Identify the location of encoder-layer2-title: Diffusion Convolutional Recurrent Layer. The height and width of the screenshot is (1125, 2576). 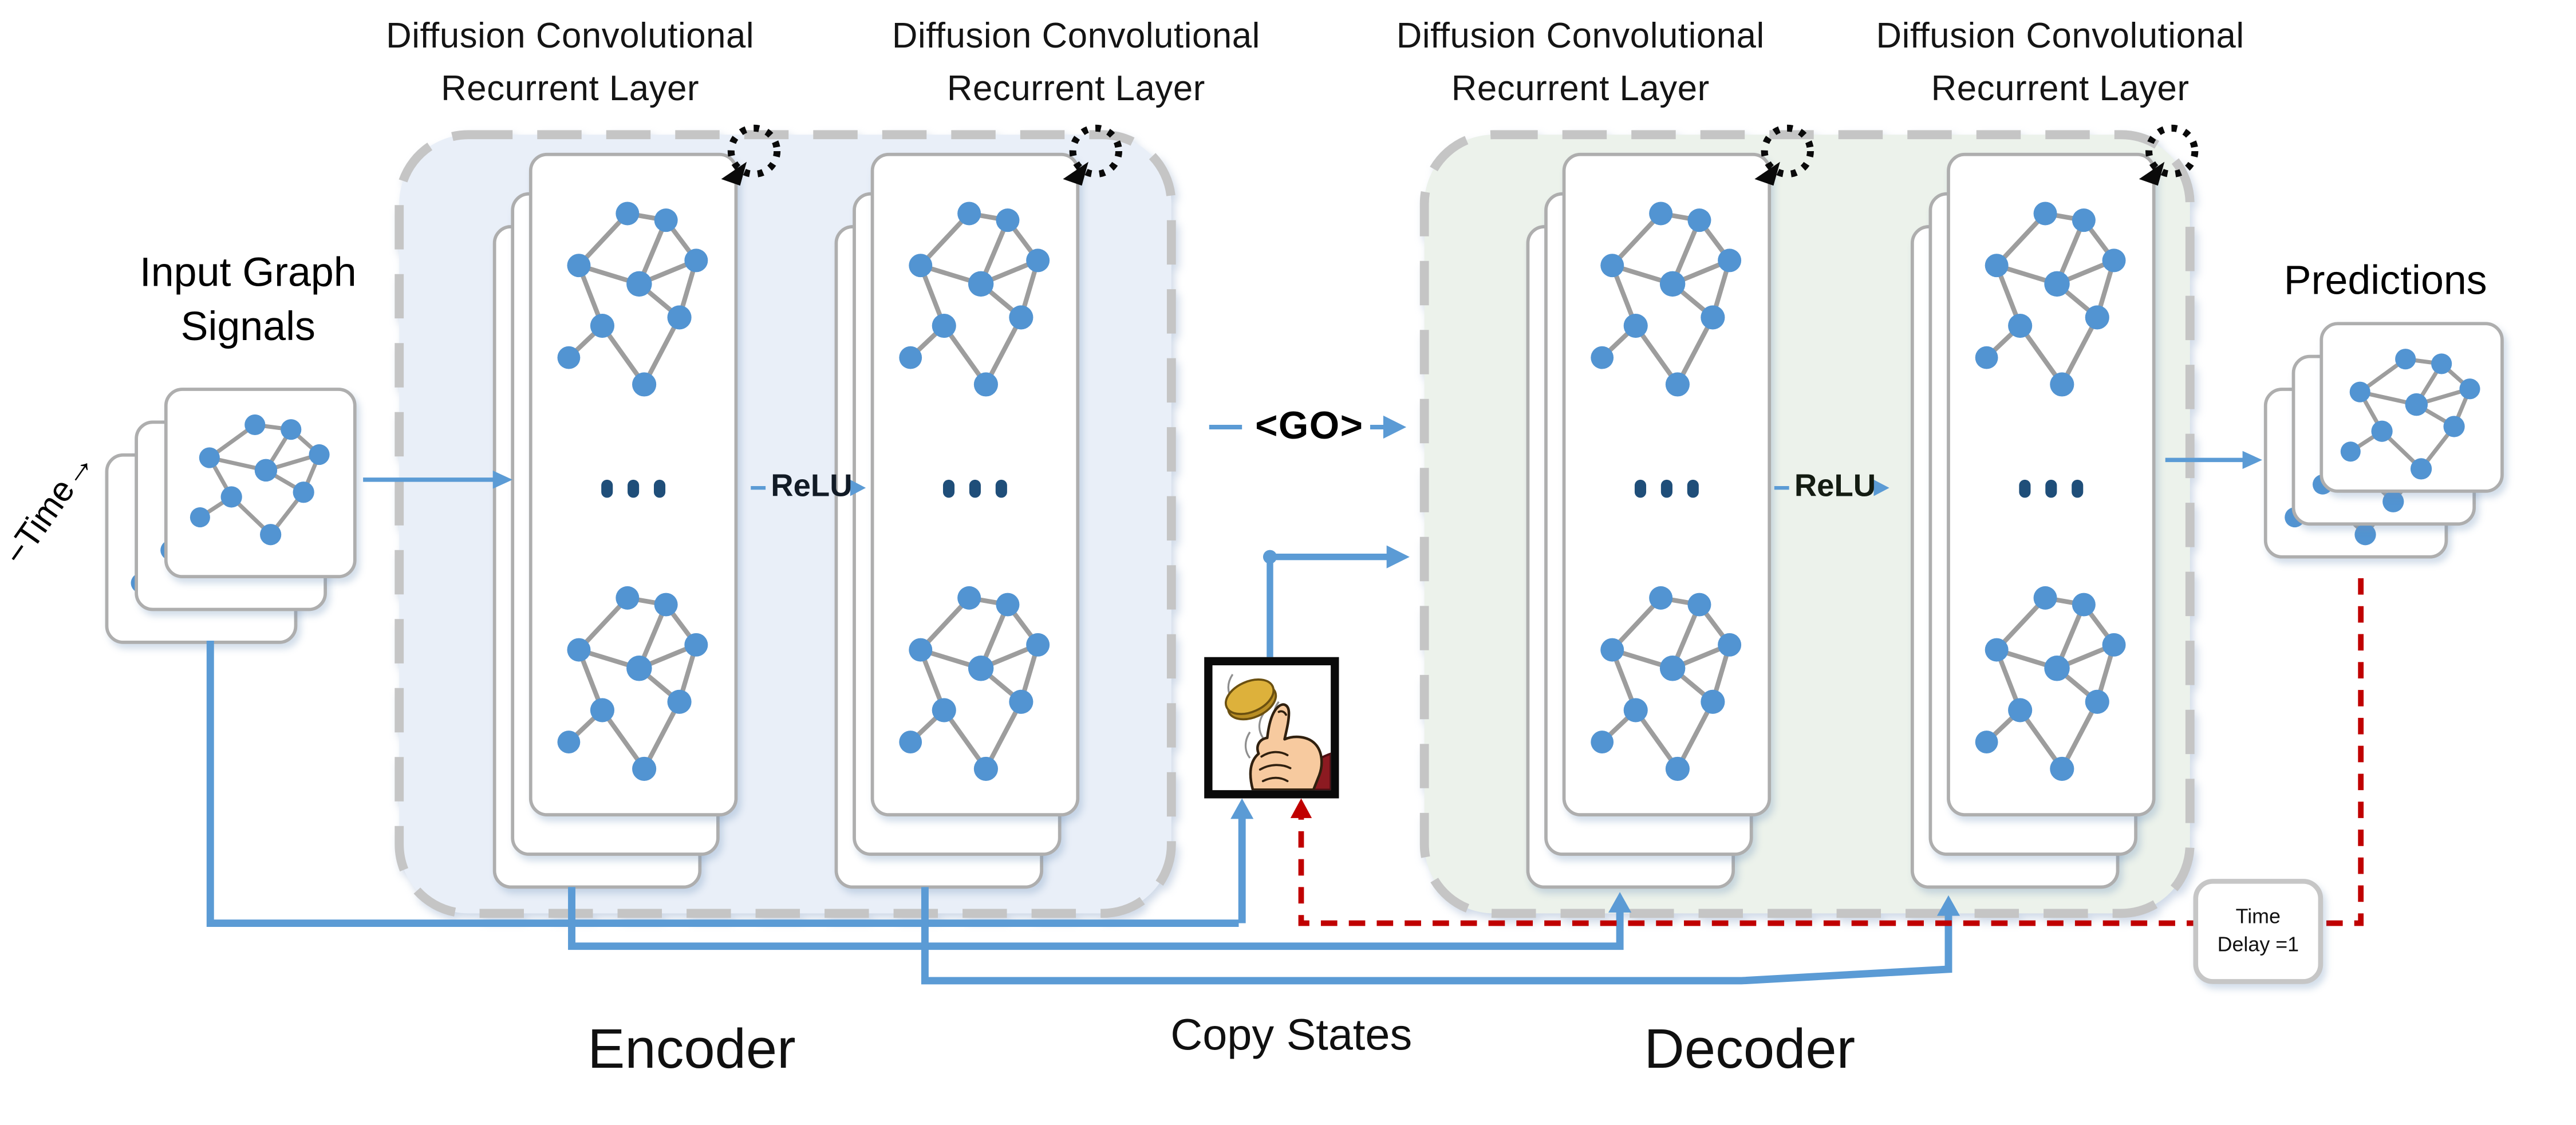
(1075, 62).